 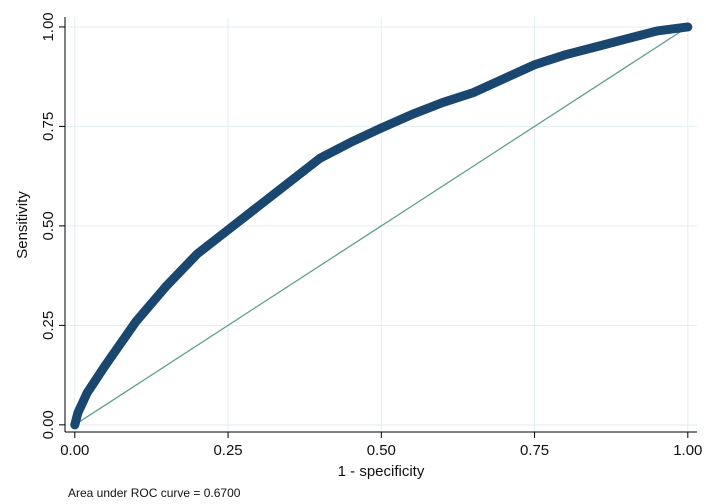 What do you see at coordinates (534, 450) in the screenshot?
I see `x-tick-label: 0.75` at bounding box center [534, 450].